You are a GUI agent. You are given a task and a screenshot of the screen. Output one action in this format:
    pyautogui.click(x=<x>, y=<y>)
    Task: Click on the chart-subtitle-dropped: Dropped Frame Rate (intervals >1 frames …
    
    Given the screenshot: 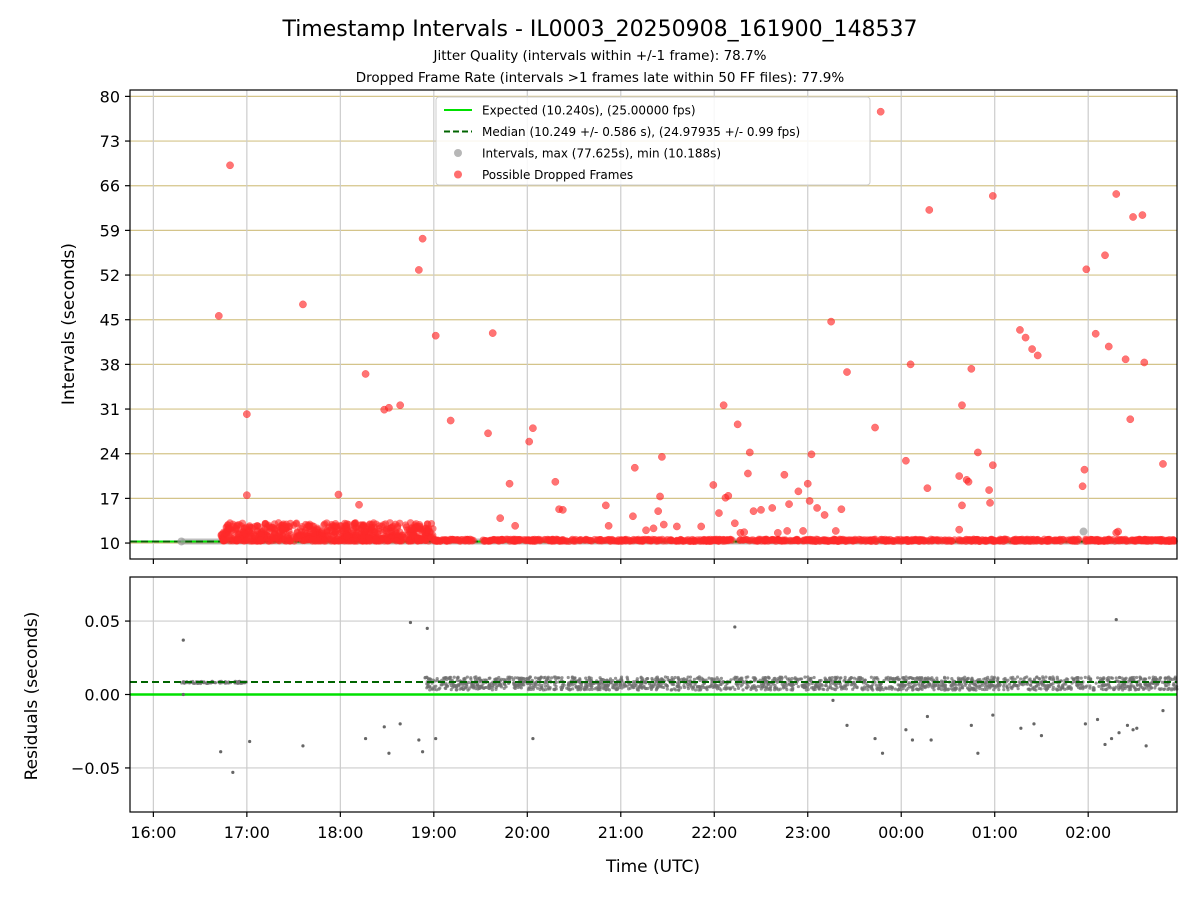 What is the action you would take?
    pyautogui.click(x=600, y=78)
    